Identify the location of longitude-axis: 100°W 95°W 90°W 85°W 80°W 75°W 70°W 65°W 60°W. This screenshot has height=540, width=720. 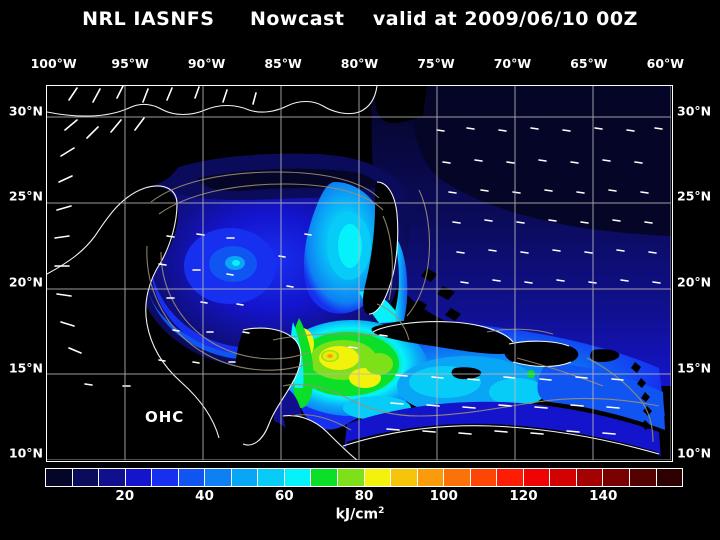
(357, 65).